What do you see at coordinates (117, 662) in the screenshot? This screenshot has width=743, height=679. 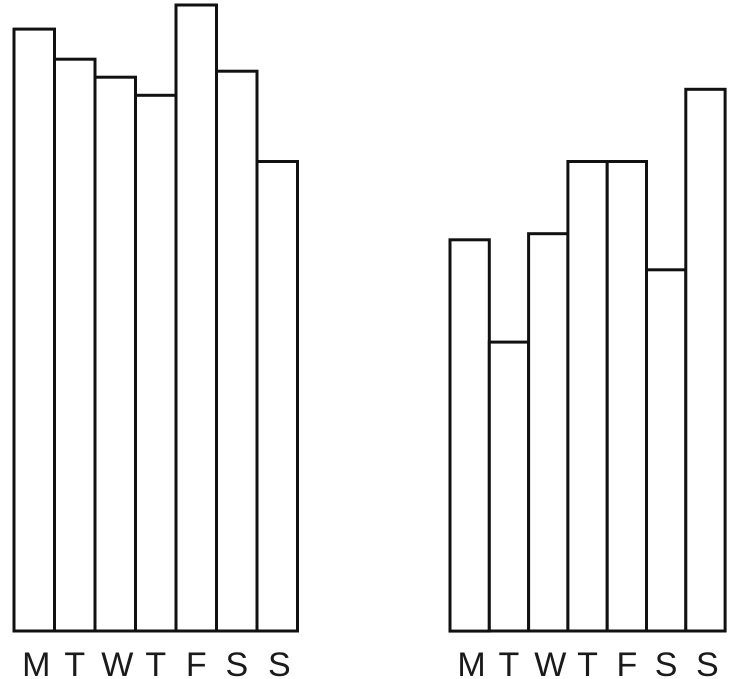 I see `tick-label-left-2: W` at bounding box center [117, 662].